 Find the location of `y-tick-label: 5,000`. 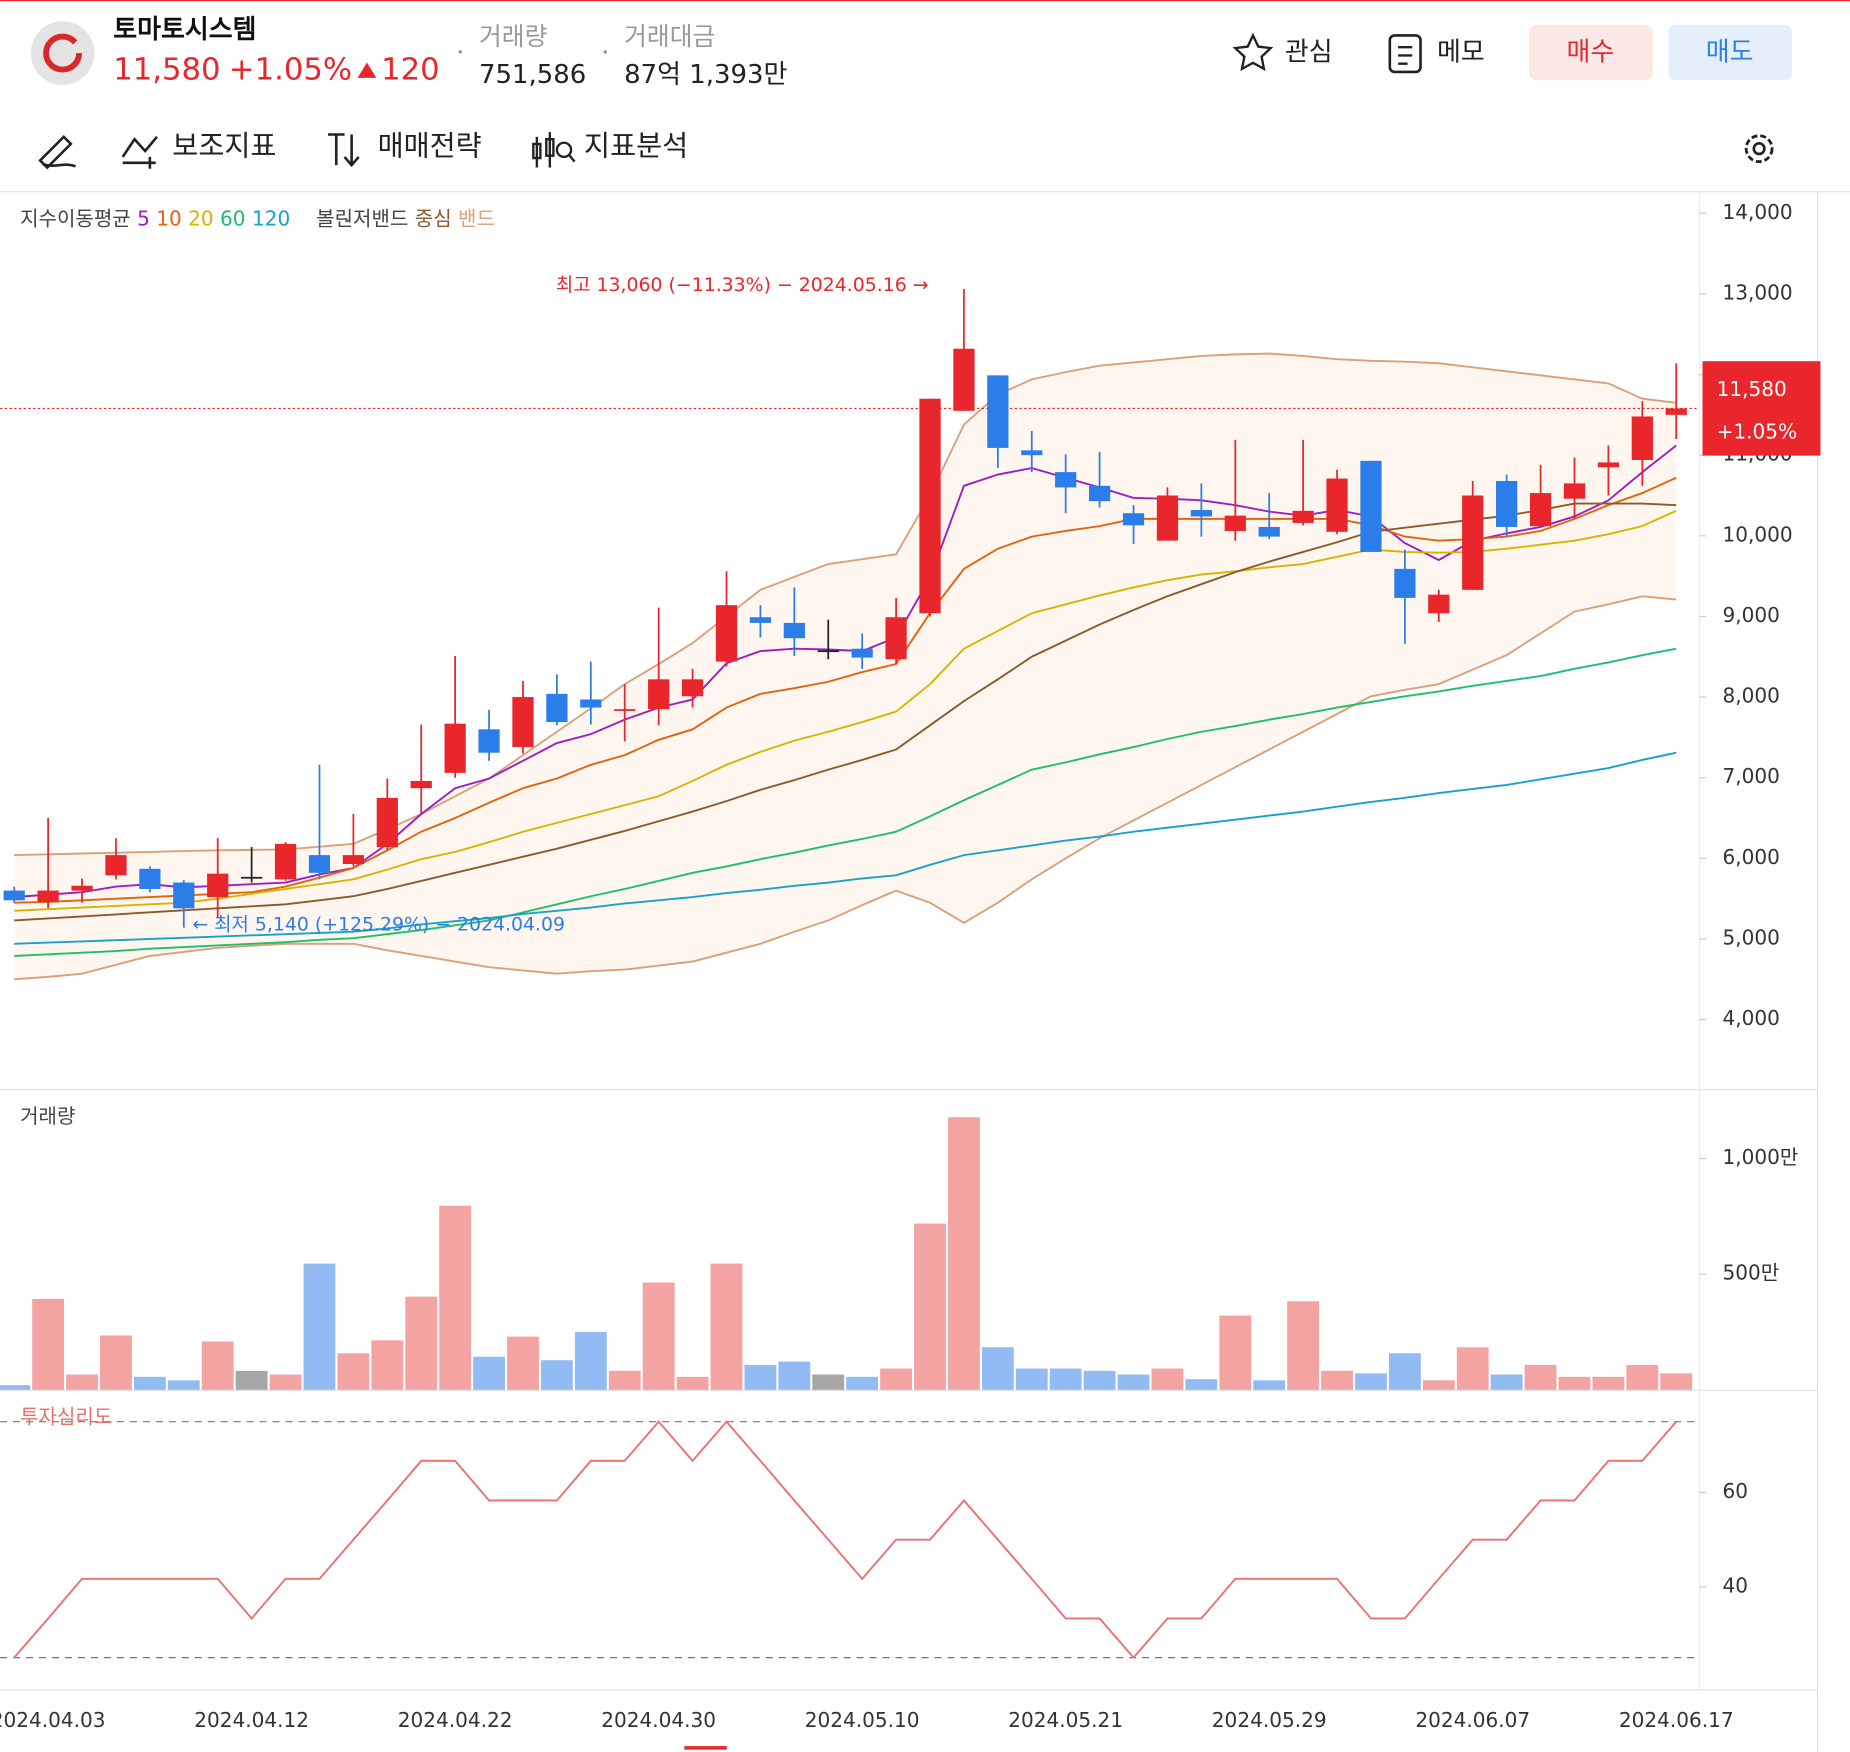

y-tick-label: 5,000 is located at coordinates (1751, 937).